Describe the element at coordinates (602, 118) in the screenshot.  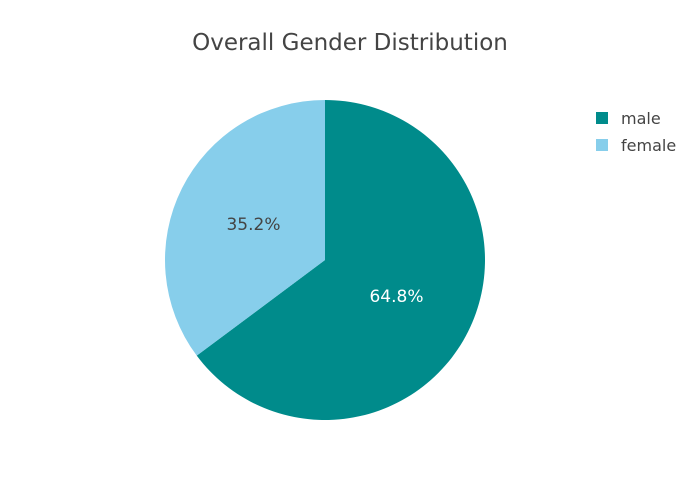
I see `legend-swatch-male` at that location.